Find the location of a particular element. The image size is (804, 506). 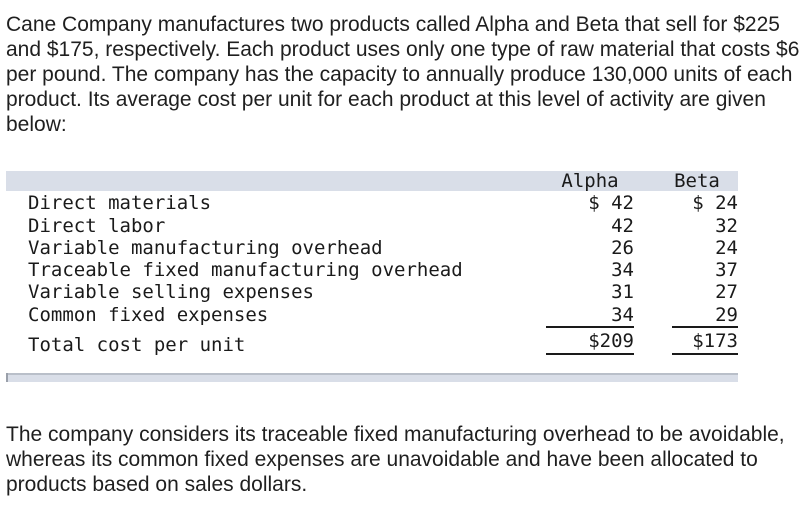

table-bottom-tick is located at coordinates (7, 377).